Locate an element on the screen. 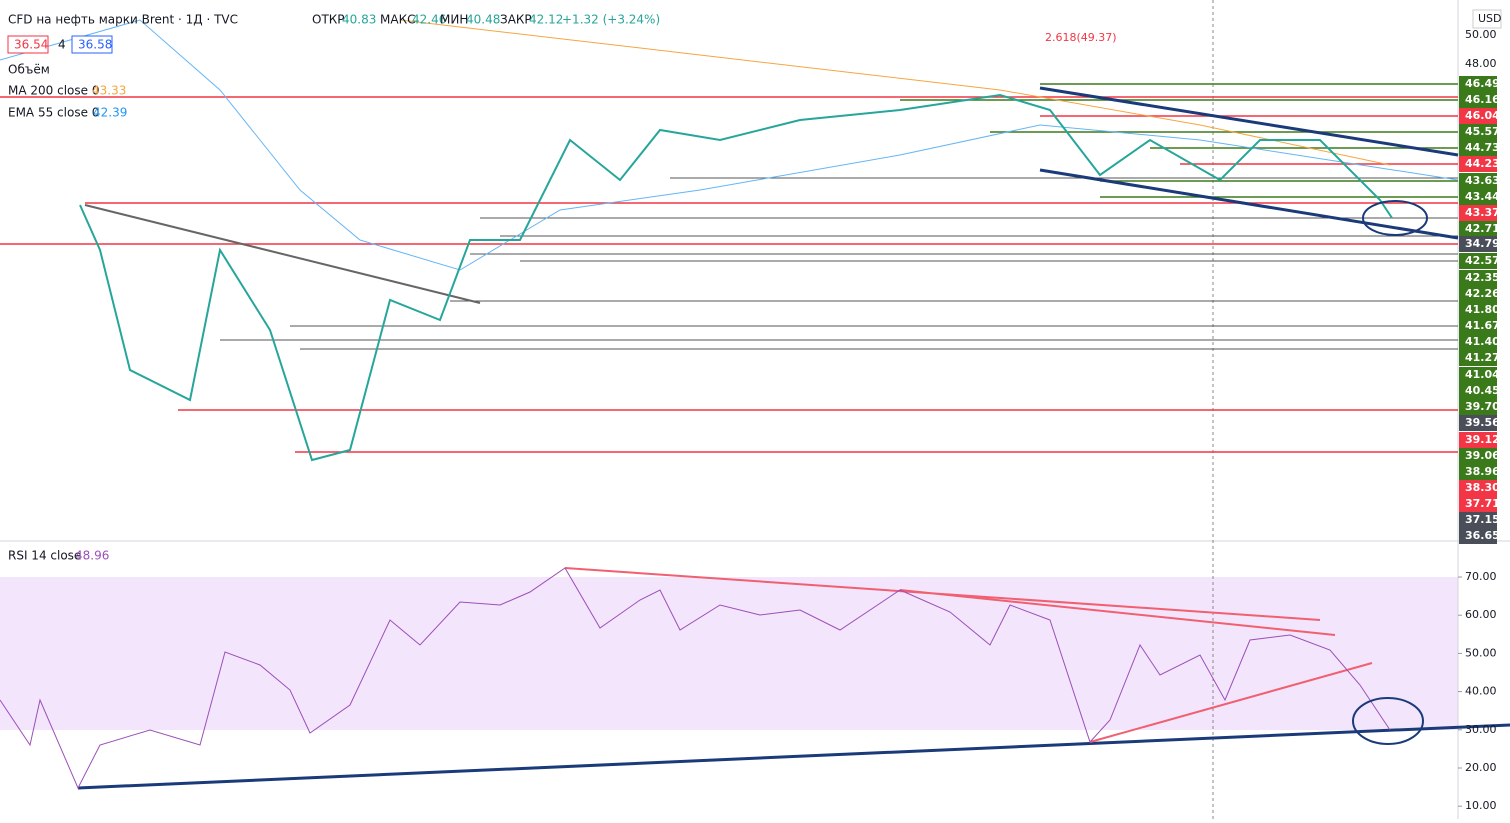  price-label: 37.71 is located at coordinates (1482, 503).